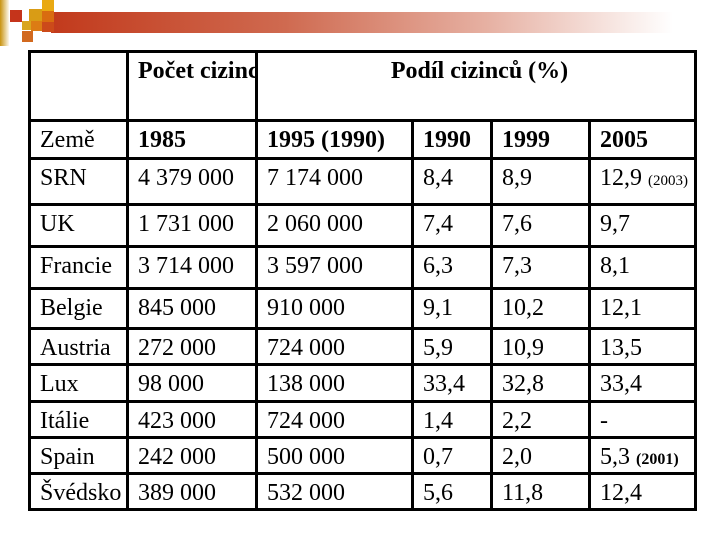  I want to click on column-header-row: Země 1985 1995 (1990) 1990 1999 2005, so click(363, 139).